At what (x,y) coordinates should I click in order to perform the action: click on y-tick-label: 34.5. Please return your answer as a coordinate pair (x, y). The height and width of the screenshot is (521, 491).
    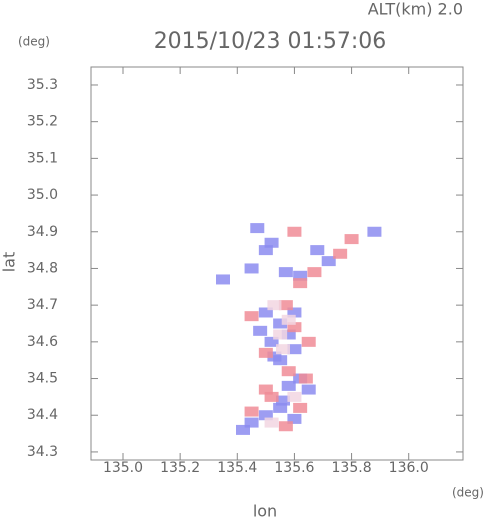
    Looking at the image, I should click on (42, 379).